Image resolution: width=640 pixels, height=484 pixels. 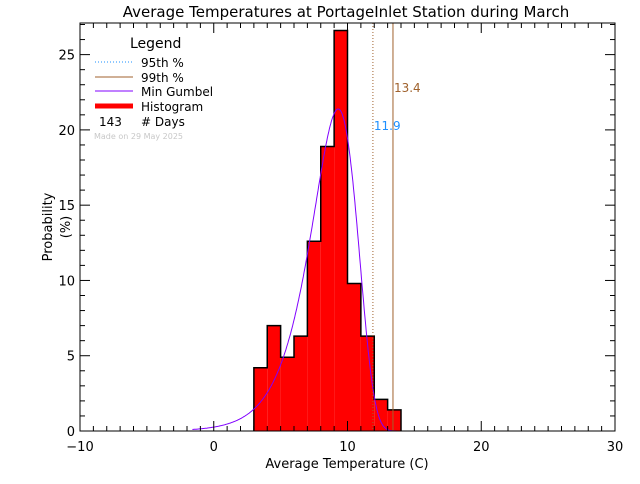 What do you see at coordinates (66, 227) in the screenshot?
I see `y-axis-label-line: (%)` at bounding box center [66, 227].